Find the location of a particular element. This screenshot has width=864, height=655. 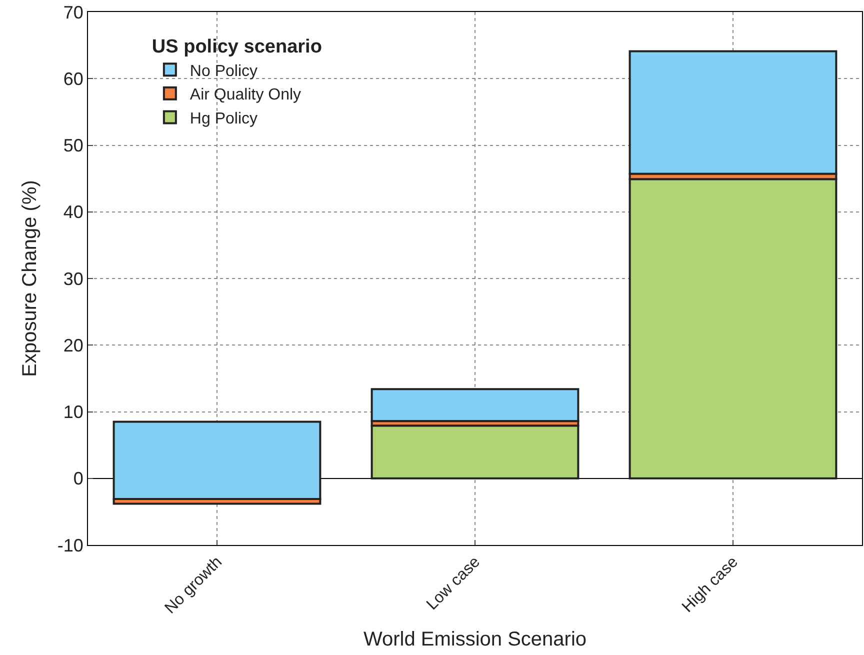

y-tick-label: 40 is located at coordinates (73, 212).